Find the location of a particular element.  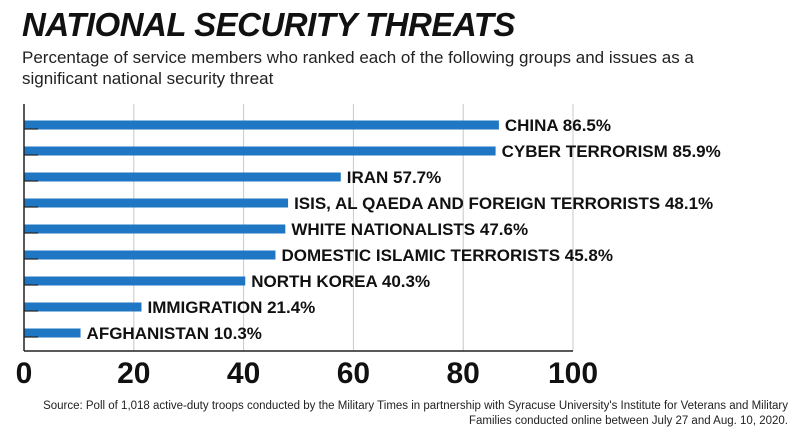

data-label: AFGHANISTAN 10.3% is located at coordinates (174, 333).